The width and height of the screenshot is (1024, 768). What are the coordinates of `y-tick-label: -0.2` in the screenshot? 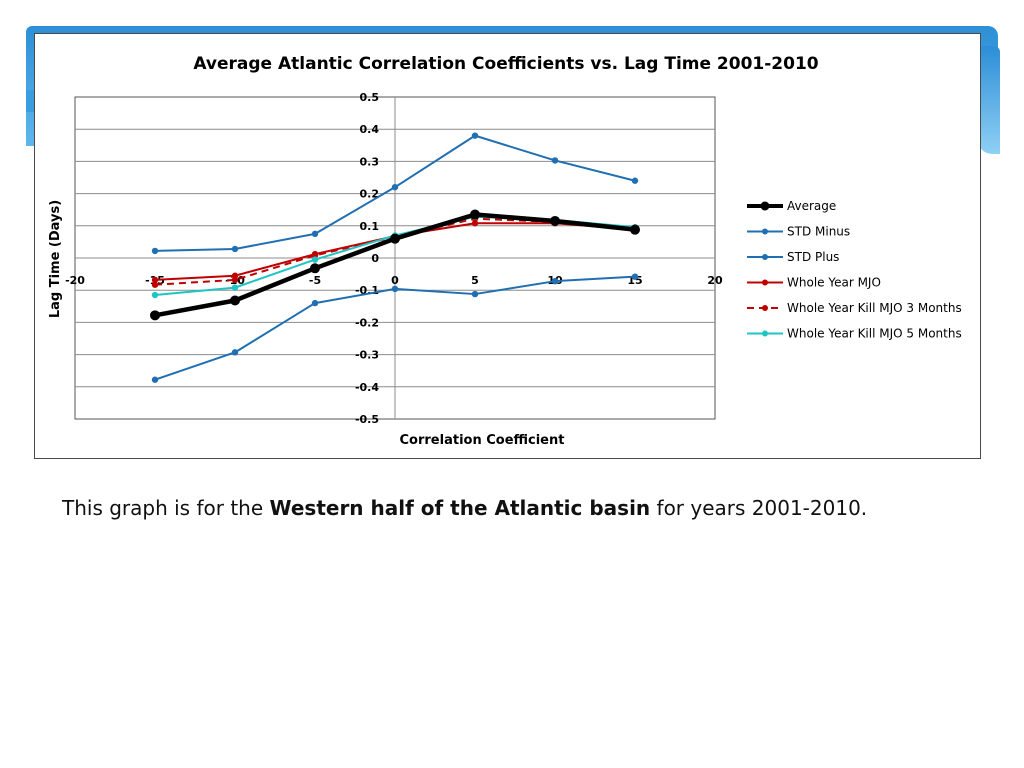 It's located at (367, 322).